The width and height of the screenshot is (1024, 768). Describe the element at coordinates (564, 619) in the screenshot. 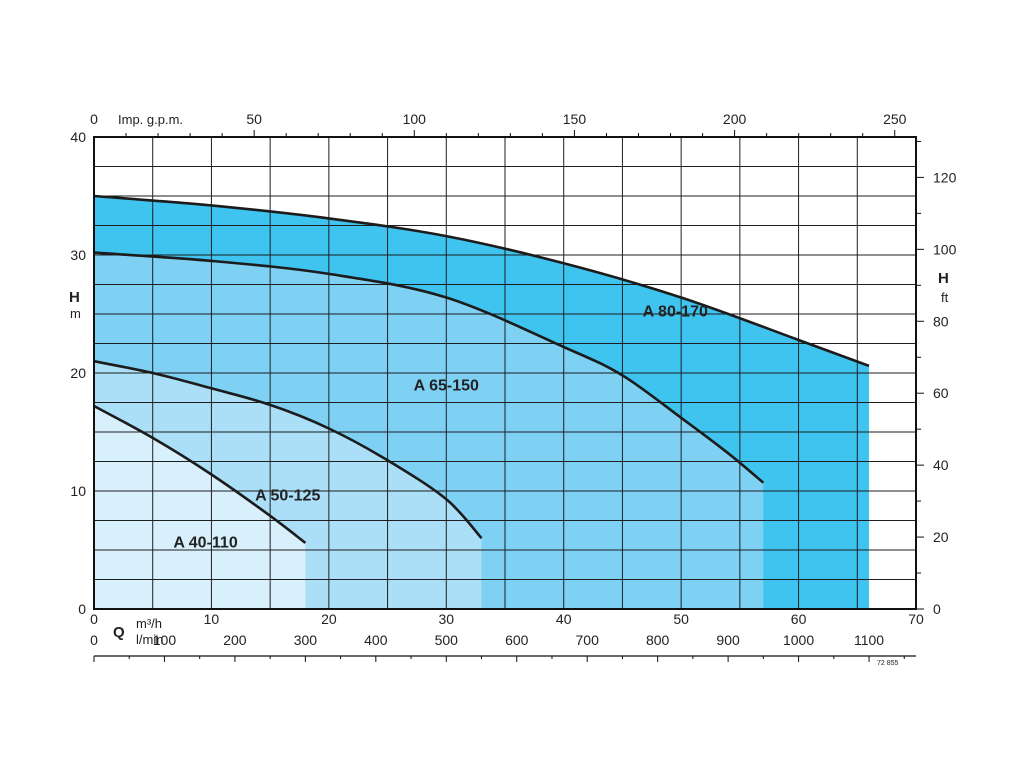

I see `x-tick-label: 40` at that location.